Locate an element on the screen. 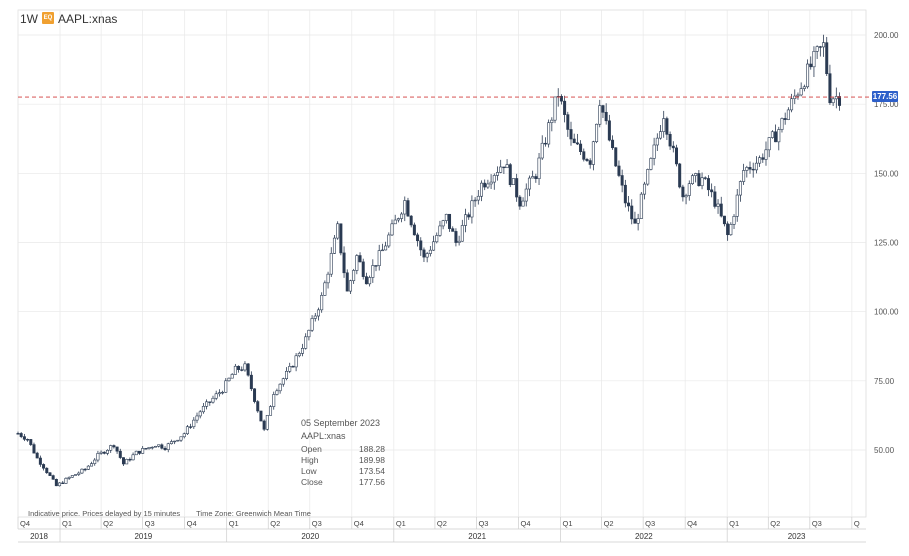 This screenshot has width=909, height=556. quarter-tick-label: Q1 is located at coordinates (568, 523).